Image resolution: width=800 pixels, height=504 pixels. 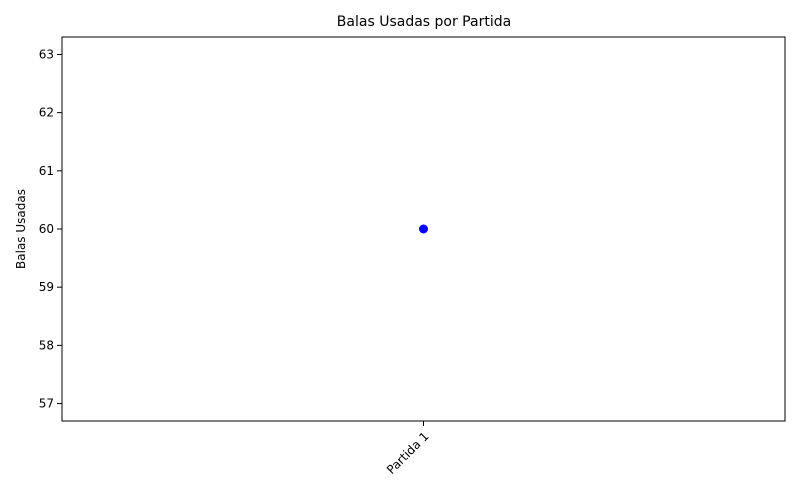 What do you see at coordinates (21, 229) in the screenshot?
I see `y-axis-label: Balas Usadas` at bounding box center [21, 229].